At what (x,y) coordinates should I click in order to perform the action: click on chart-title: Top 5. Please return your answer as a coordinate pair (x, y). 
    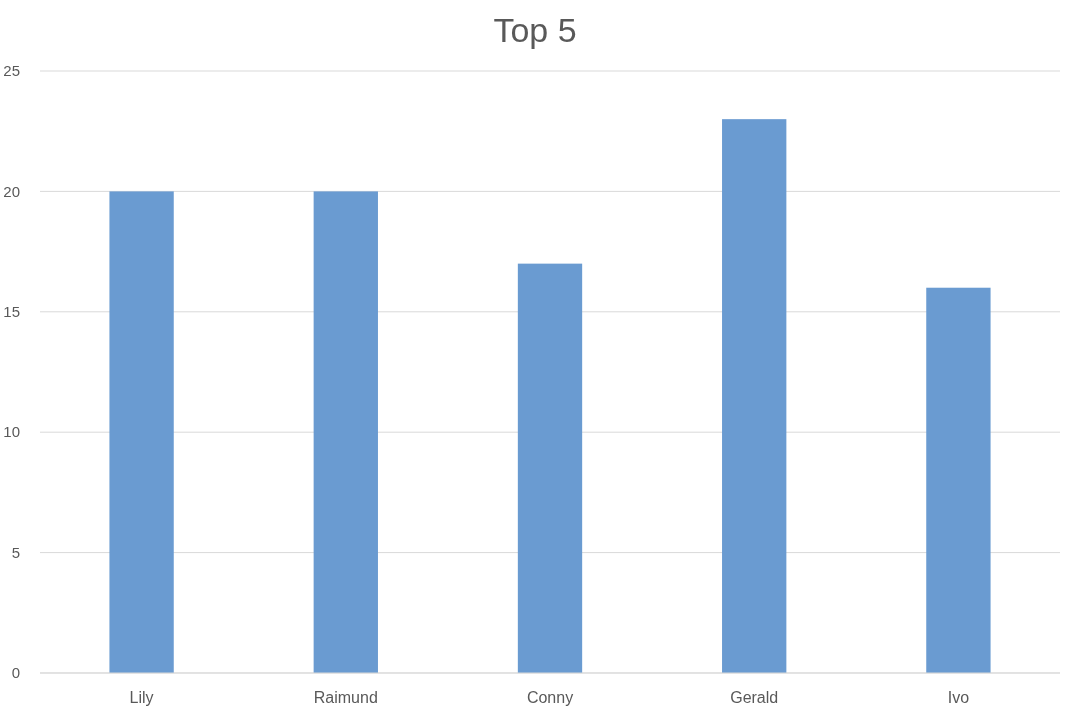
    Looking at the image, I should click on (535, 30).